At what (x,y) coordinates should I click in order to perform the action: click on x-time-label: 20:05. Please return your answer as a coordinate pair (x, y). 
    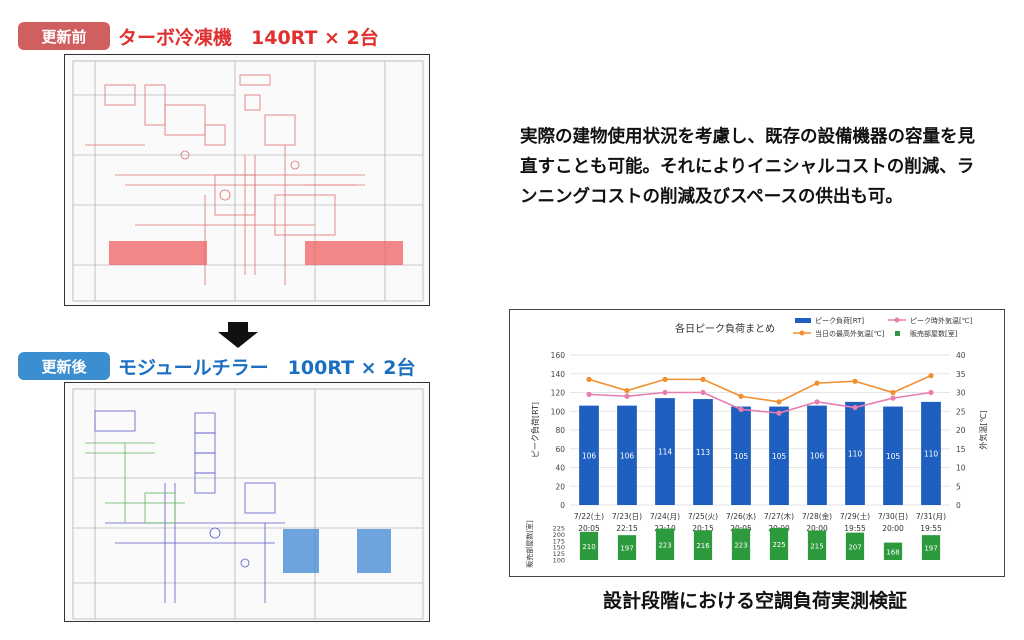
    Looking at the image, I should click on (589, 528).